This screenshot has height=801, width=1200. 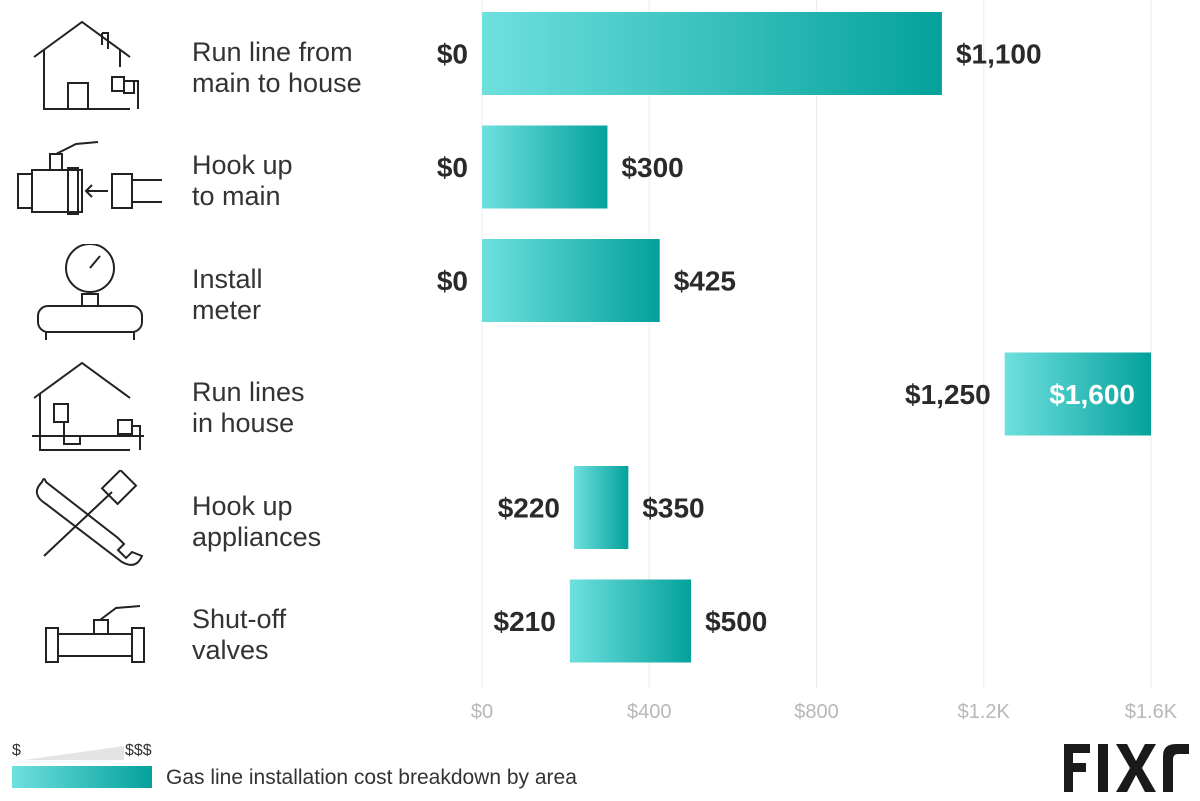 I want to click on category-label-install-meter: Install meter, so click(x=227, y=294).